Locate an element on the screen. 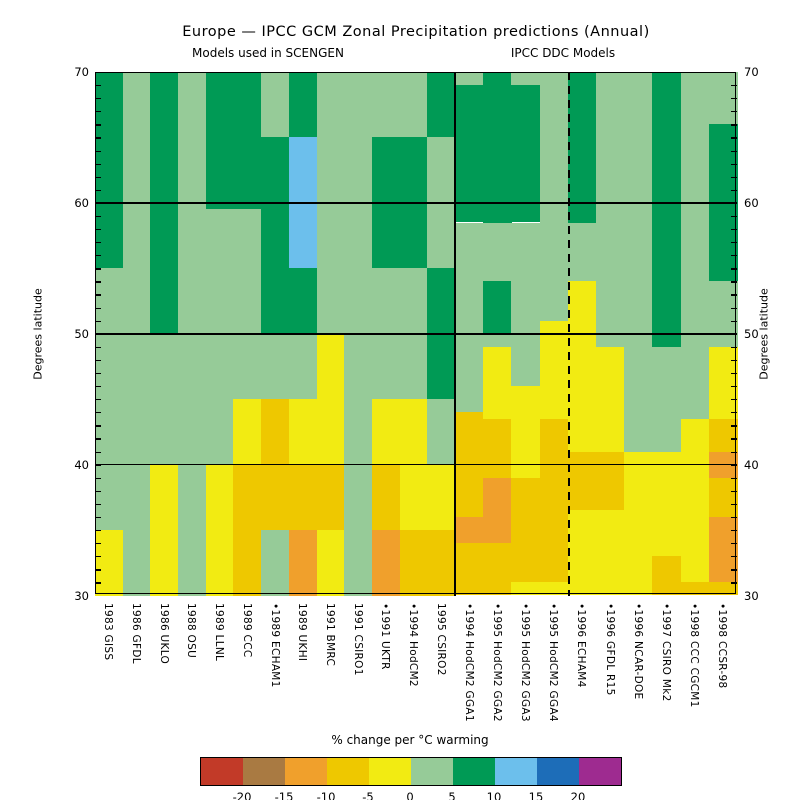  y-tick-label-left: 60 is located at coordinates (81, 202).